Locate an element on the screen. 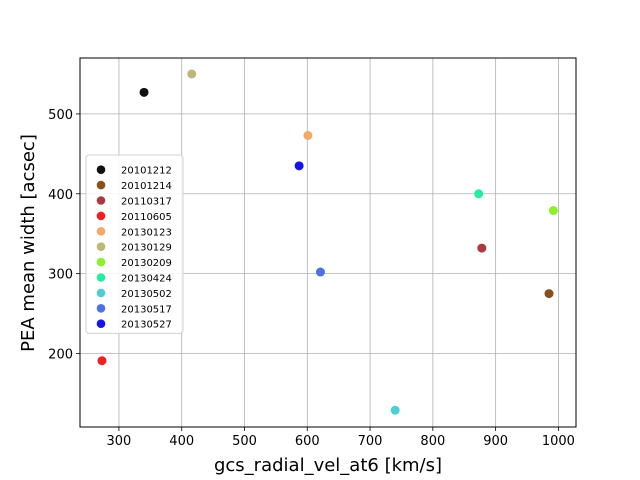 This screenshot has width=640, height=480. x-tick-label: 500 is located at coordinates (244, 441).